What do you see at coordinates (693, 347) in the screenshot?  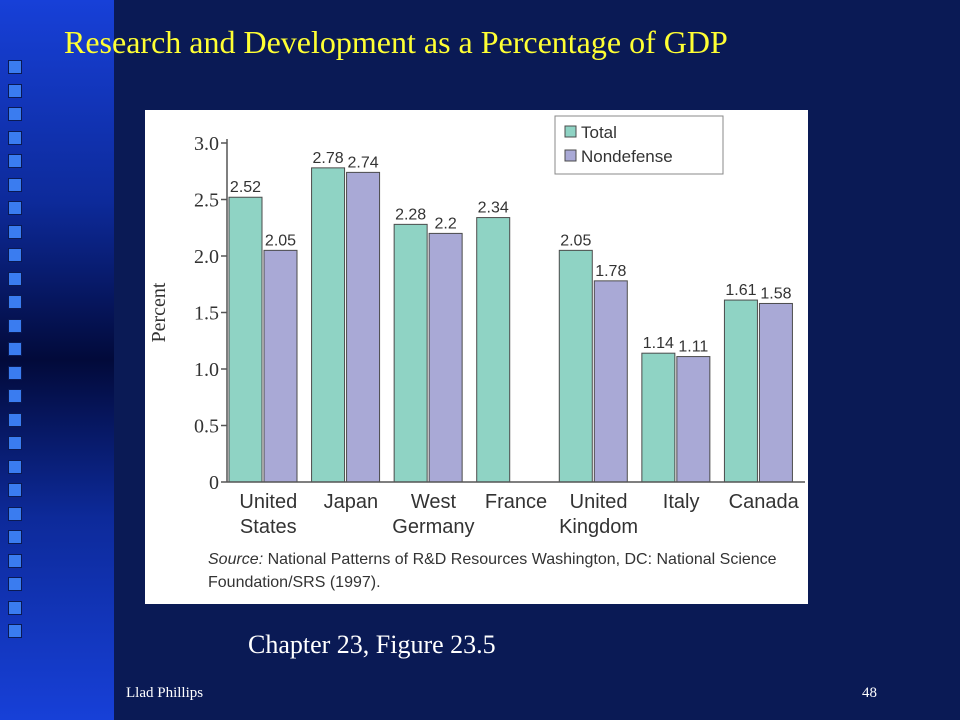 I see `data-label: 1.11` at bounding box center [693, 347].